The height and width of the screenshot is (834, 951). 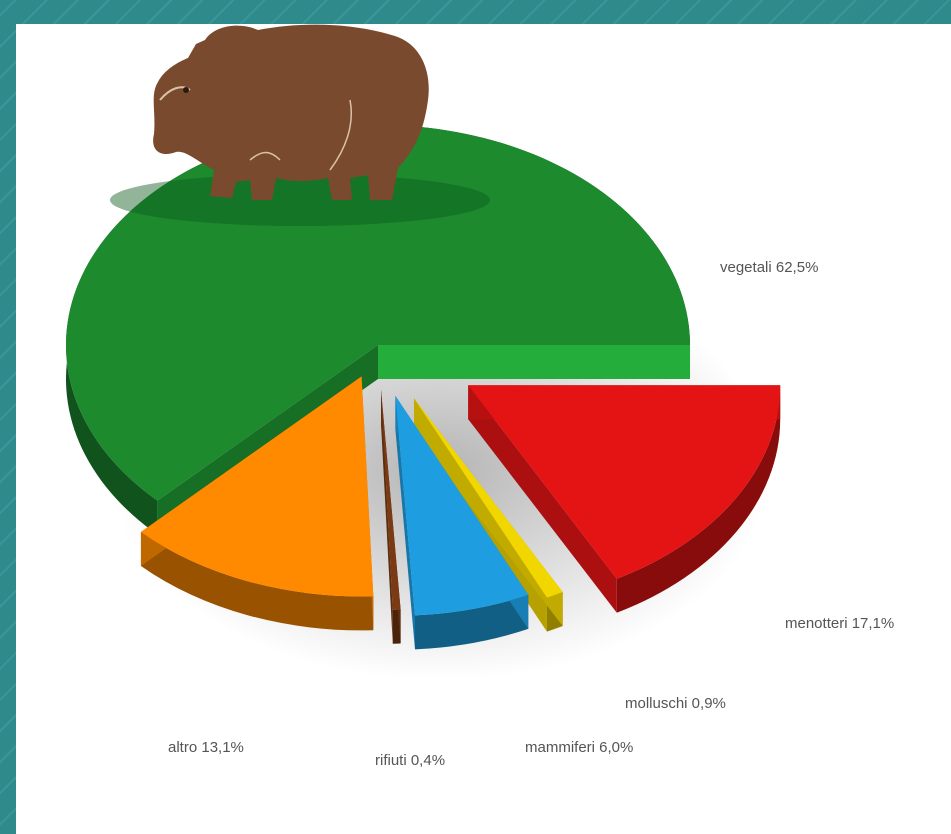 What do you see at coordinates (579, 747) in the screenshot?
I see `slice-label-3: mammiferi 6,0%` at bounding box center [579, 747].